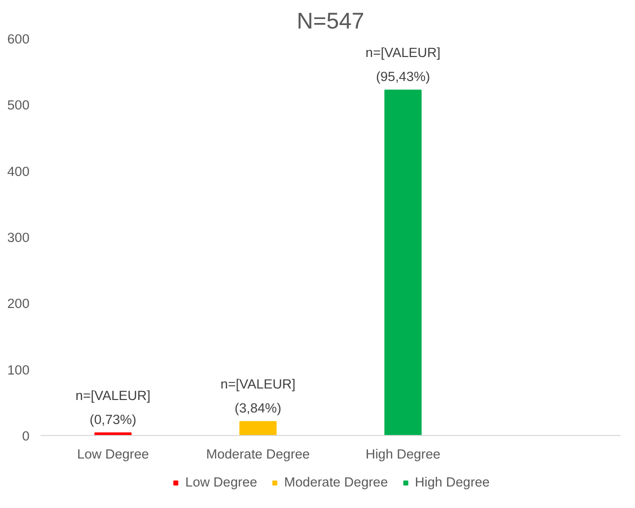 The image size is (635, 508). What do you see at coordinates (403, 454) in the screenshot?
I see `x-tick-label: High Degree` at bounding box center [403, 454].